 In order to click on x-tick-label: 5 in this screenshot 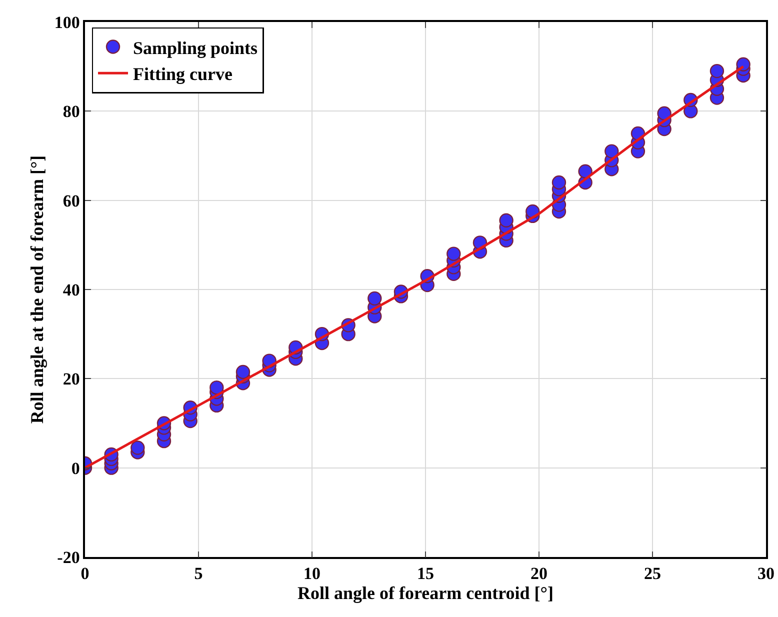, I will do `click(198, 574)`.